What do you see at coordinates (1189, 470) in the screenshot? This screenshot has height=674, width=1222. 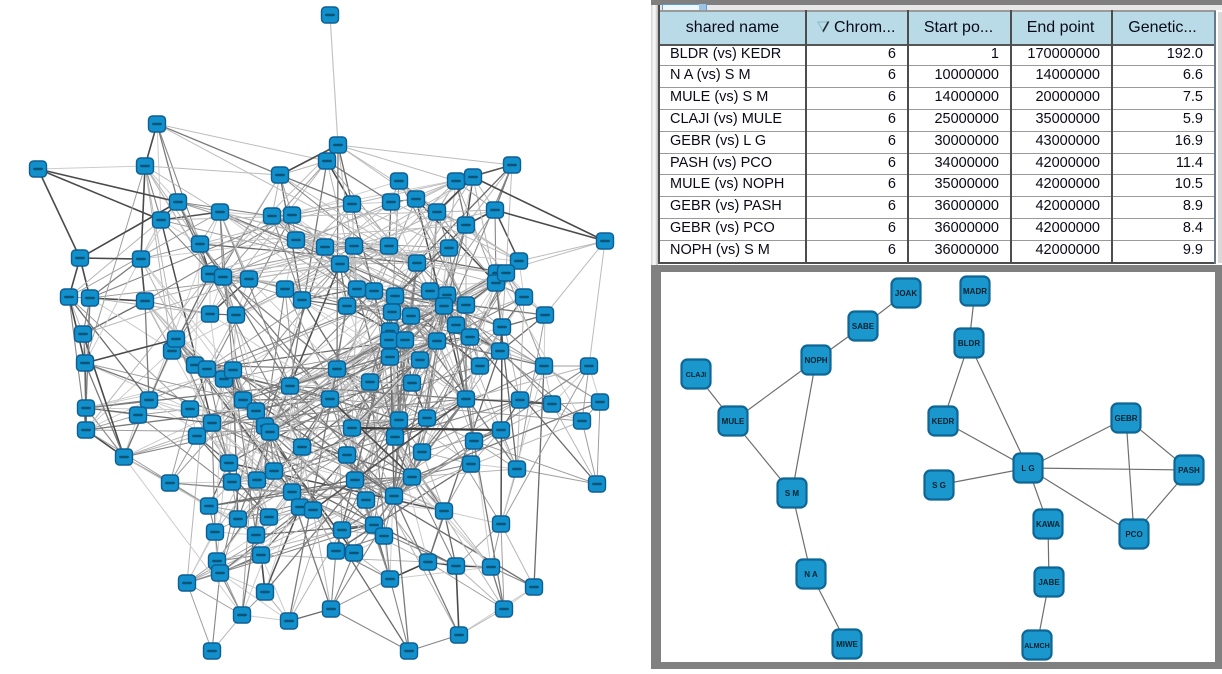 I see `svg-text: PASH` at bounding box center [1189, 470].